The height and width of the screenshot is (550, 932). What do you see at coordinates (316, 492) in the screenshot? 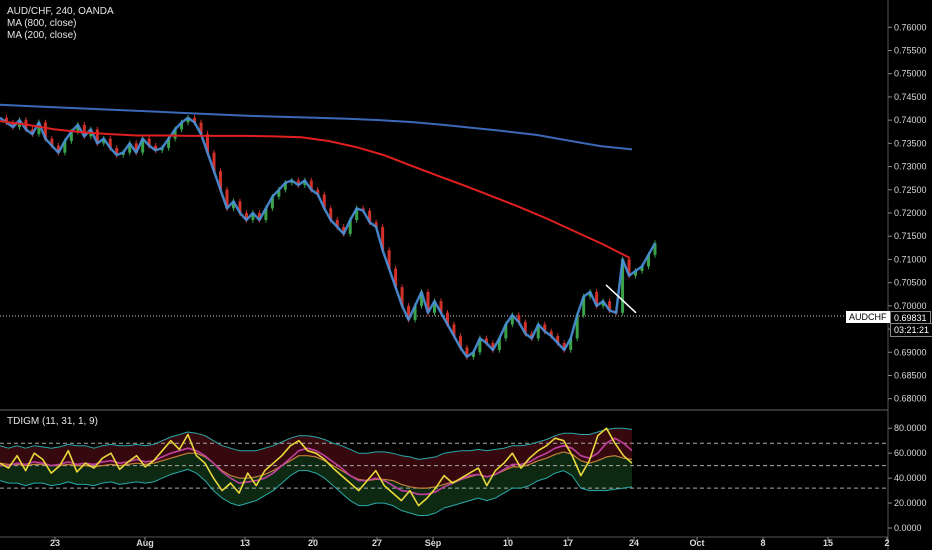
I see `lower-band-line` at bounding box center [316, 492].